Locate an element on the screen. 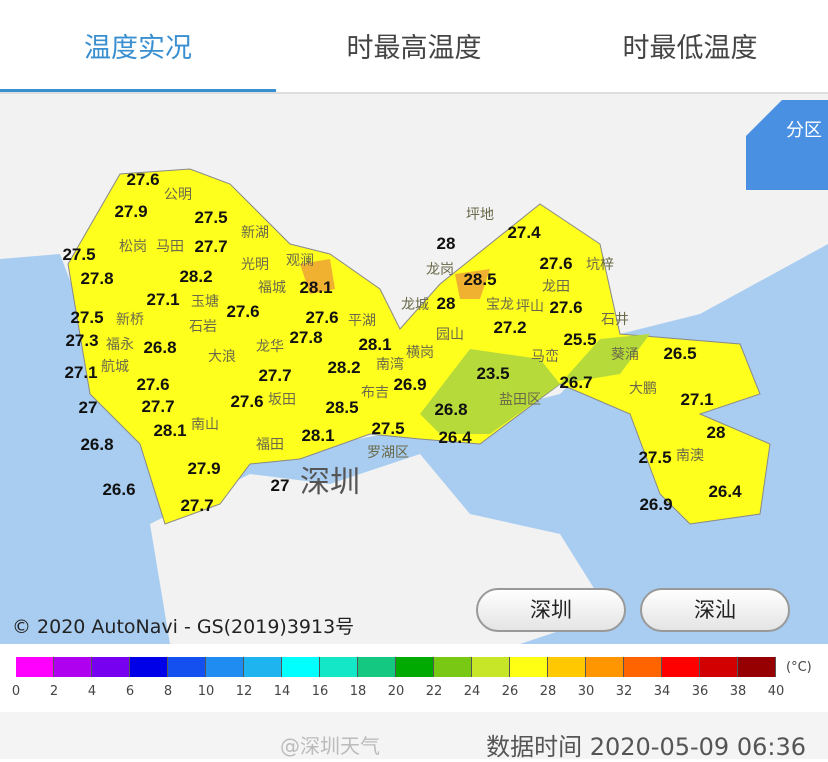 Image resolution: width=828 pixels, height=762 pixels. data-timestamp: 数据时间 2020-05-09 06:36 is located at coordinates (646, 747).